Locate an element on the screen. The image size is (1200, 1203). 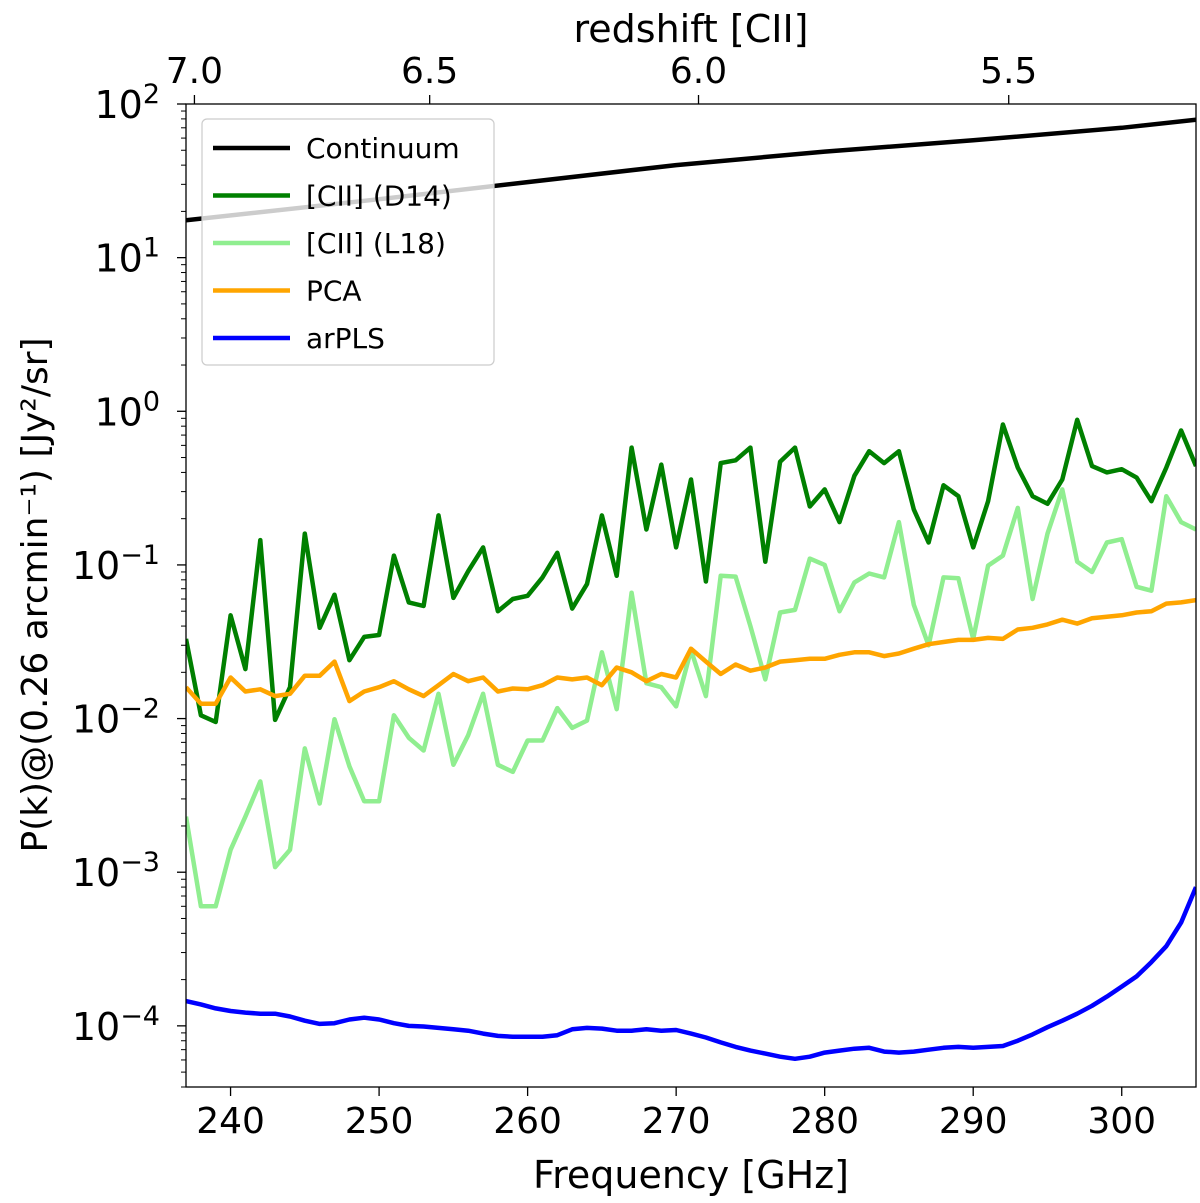
top-tick-label: 7.0 is located at coordinates (194, 71).